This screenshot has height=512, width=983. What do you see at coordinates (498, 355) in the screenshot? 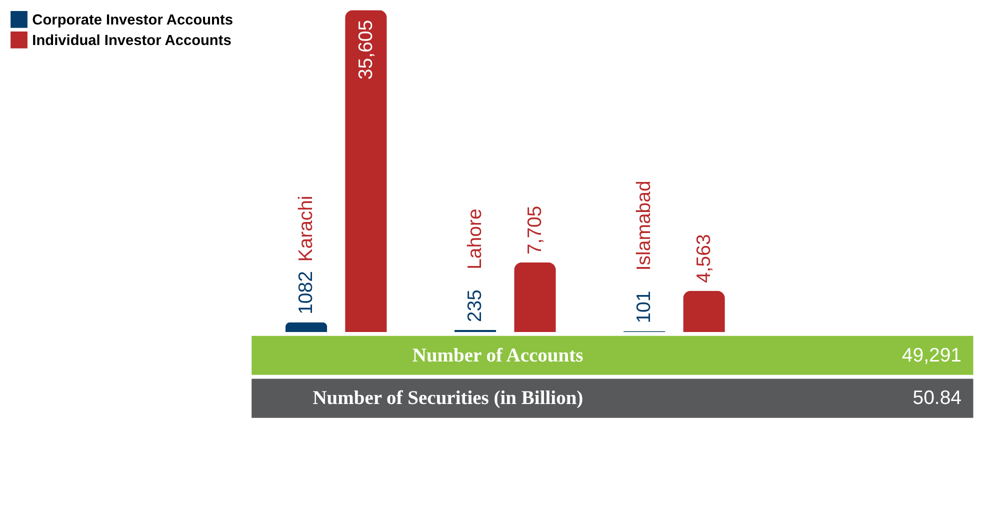
I see `text: Number of Accounts` at bounding box center [498, 355].